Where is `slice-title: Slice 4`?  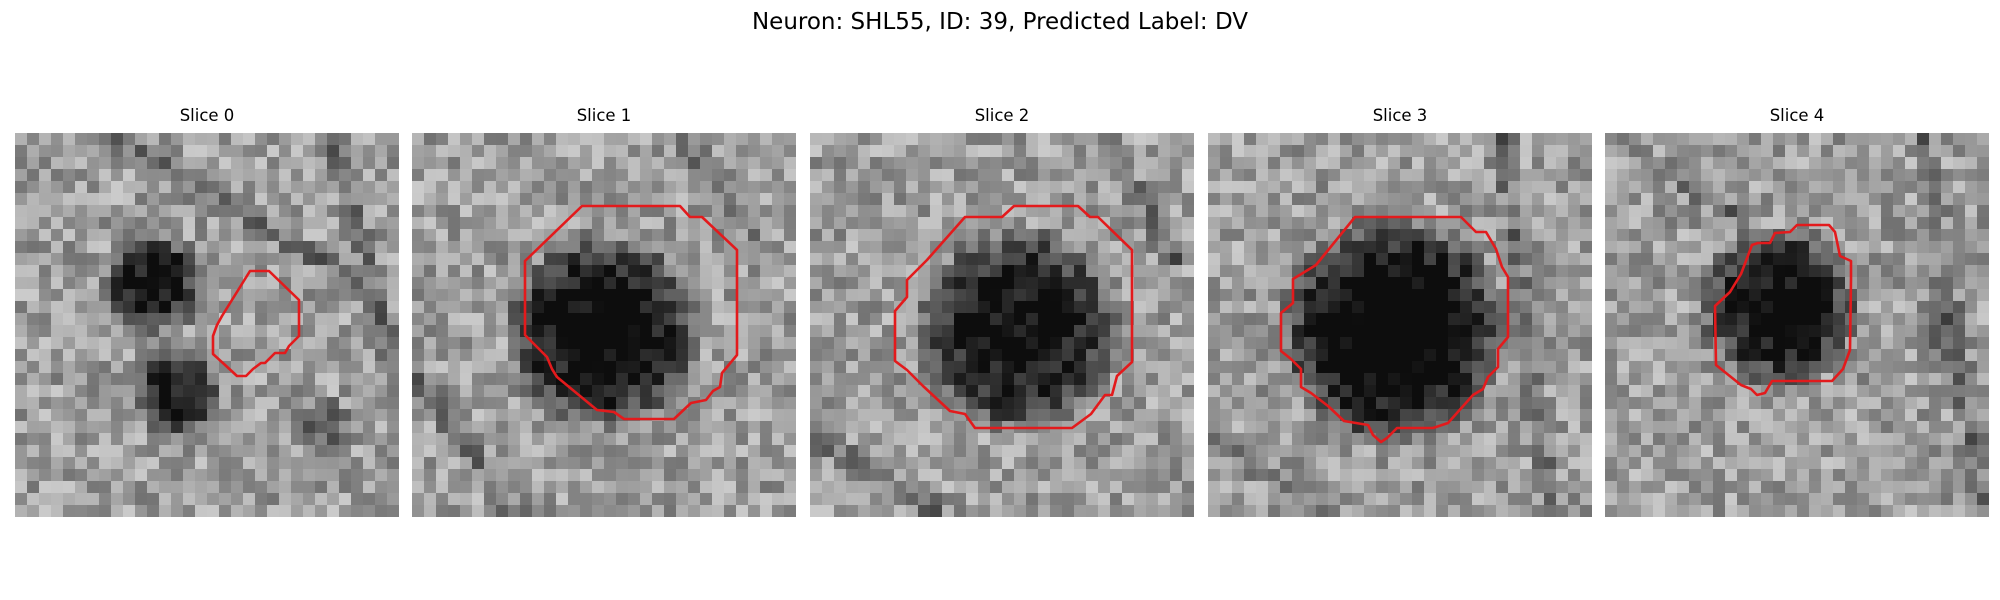
slice-title: Slice 4 is located at coordinates (1797, 115).